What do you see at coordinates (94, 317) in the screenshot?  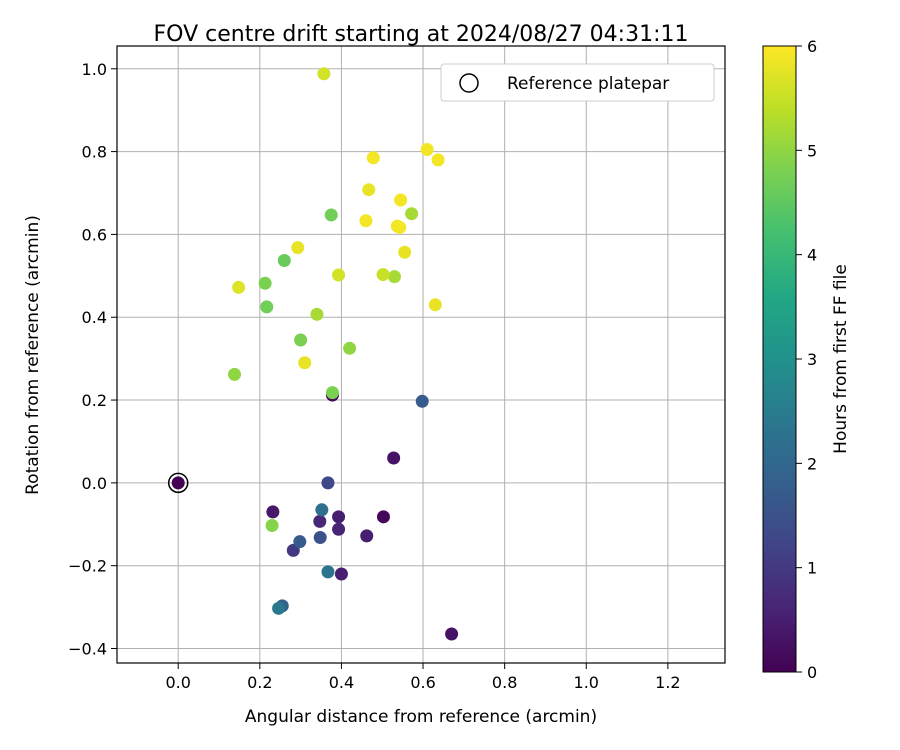 I see `y-tick-label: 0.4` at bounding box center [94, 317].